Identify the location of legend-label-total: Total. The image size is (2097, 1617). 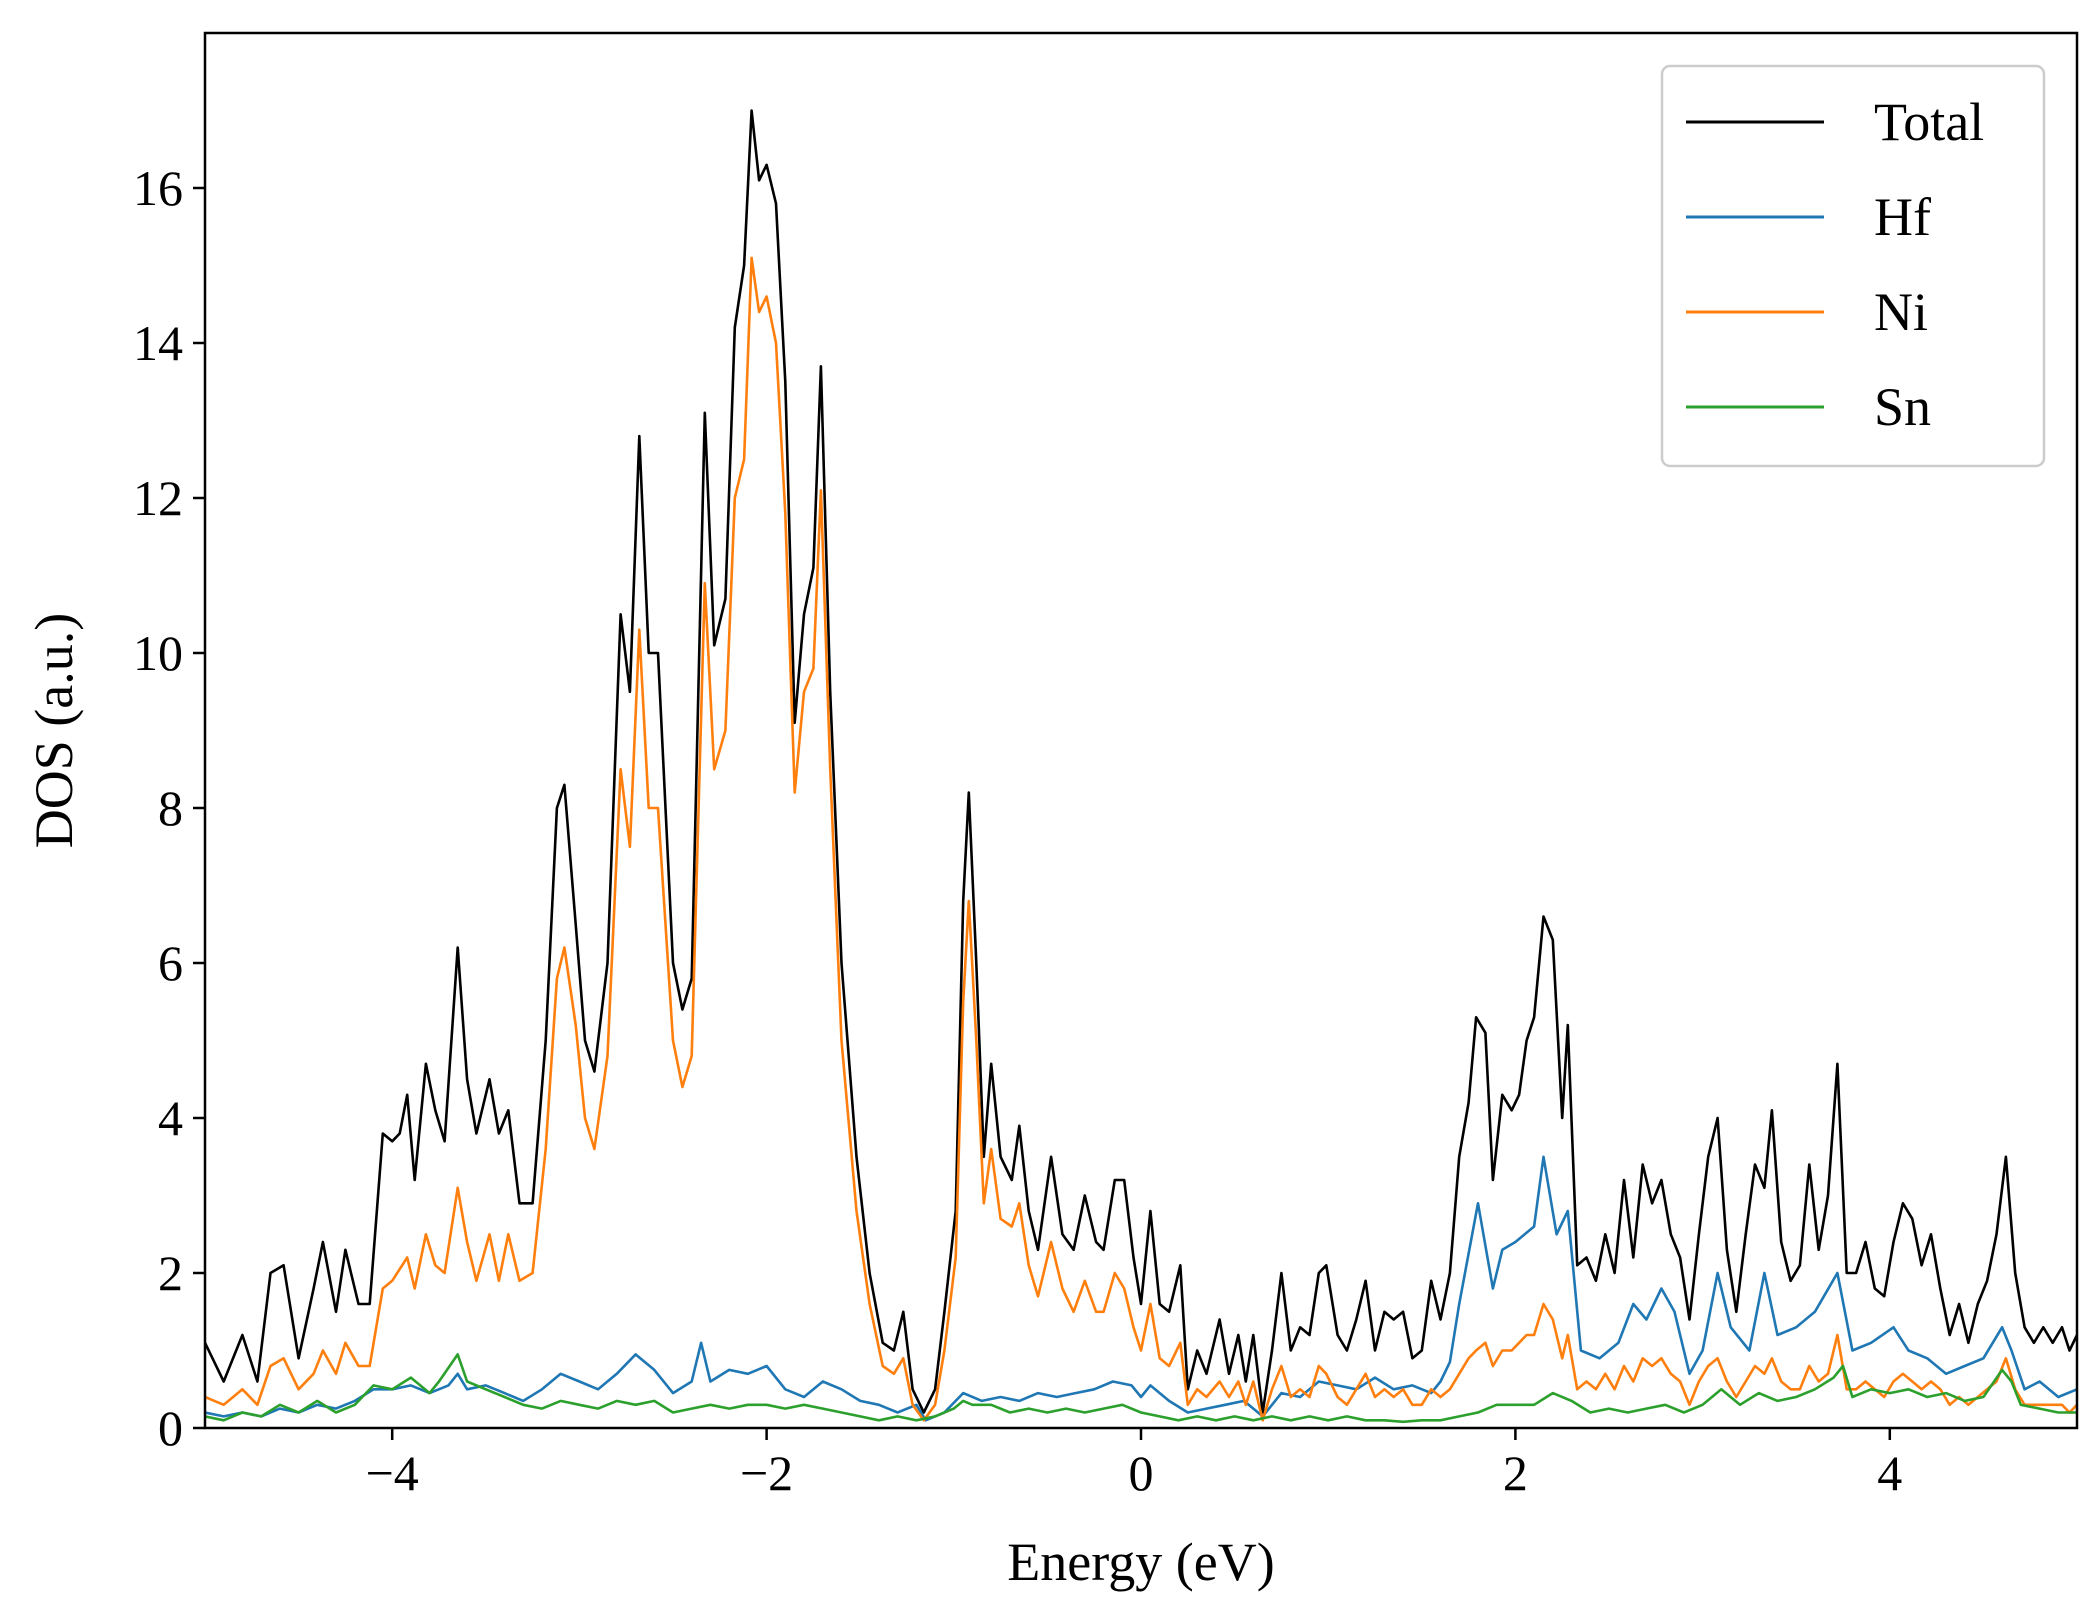
(1929, 122).